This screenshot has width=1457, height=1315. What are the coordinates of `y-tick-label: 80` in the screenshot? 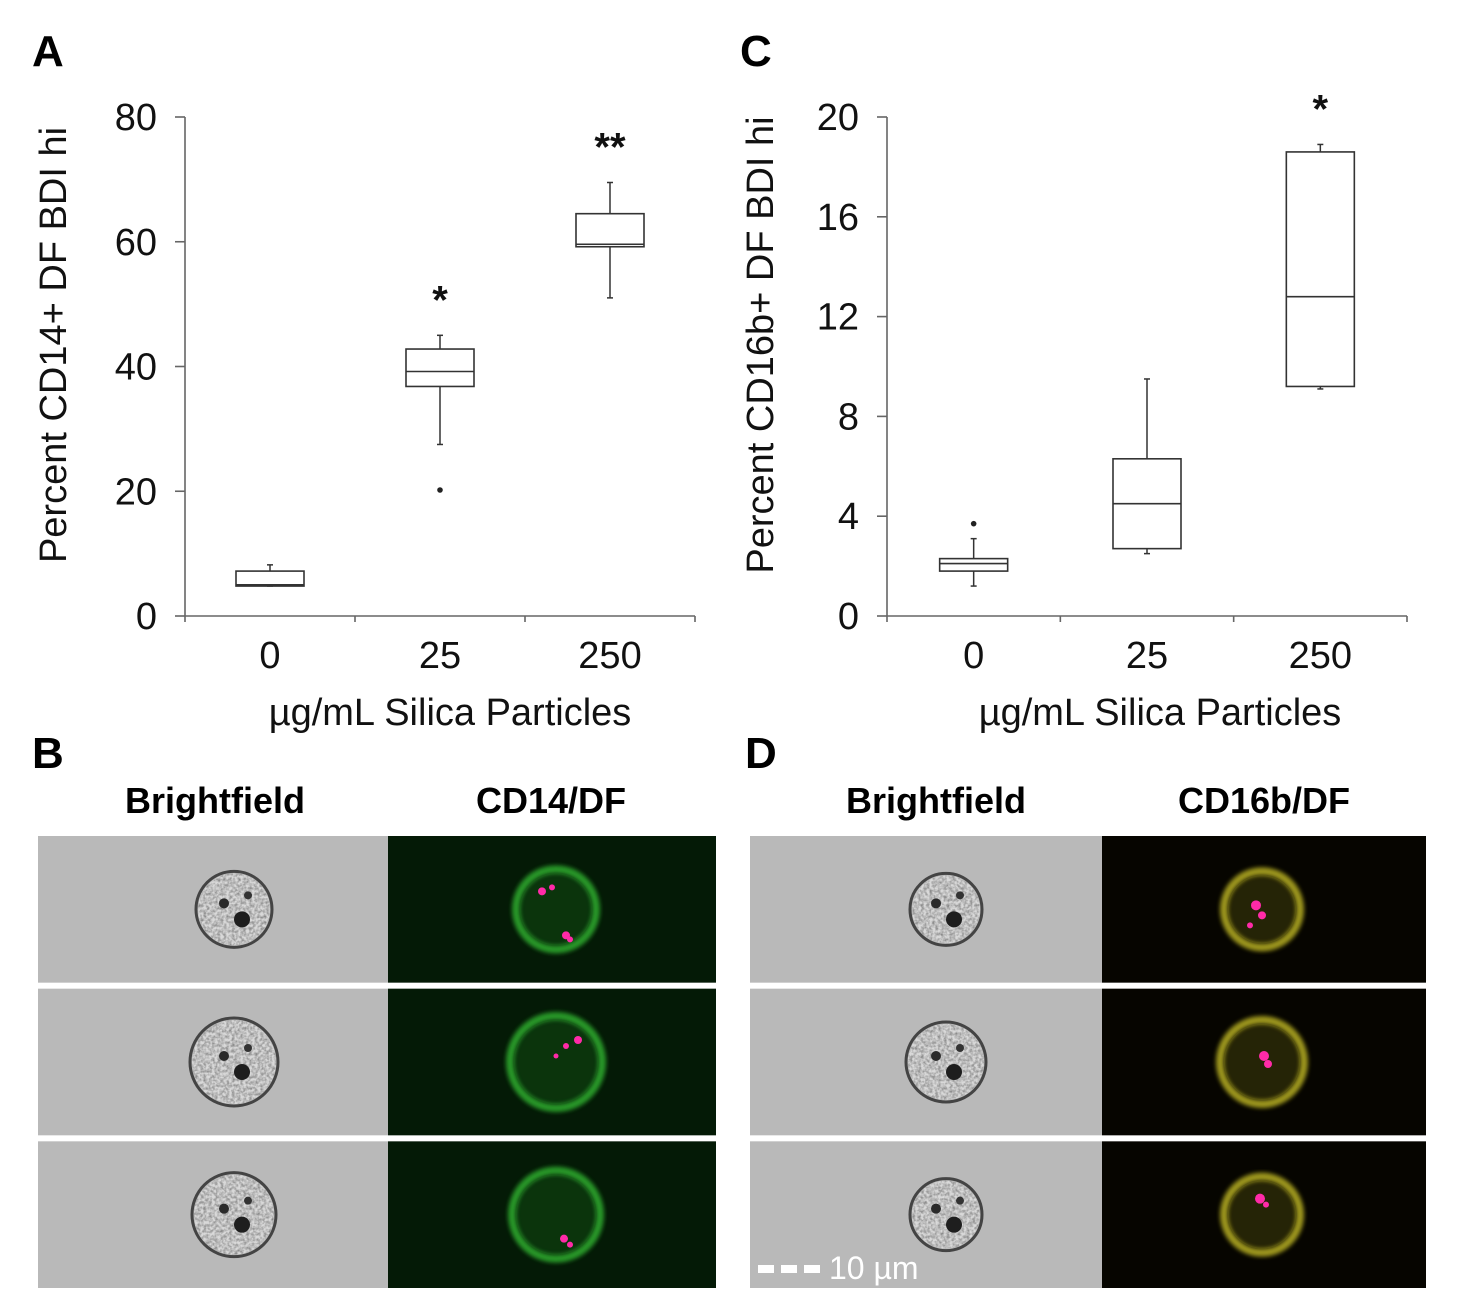 It's located at (136, 118).